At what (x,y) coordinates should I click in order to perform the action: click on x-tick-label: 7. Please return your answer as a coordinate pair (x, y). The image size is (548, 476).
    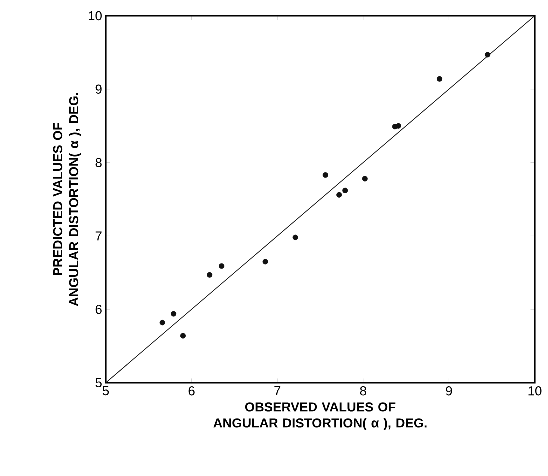
    Looking at the image, I should click on (277, 391).